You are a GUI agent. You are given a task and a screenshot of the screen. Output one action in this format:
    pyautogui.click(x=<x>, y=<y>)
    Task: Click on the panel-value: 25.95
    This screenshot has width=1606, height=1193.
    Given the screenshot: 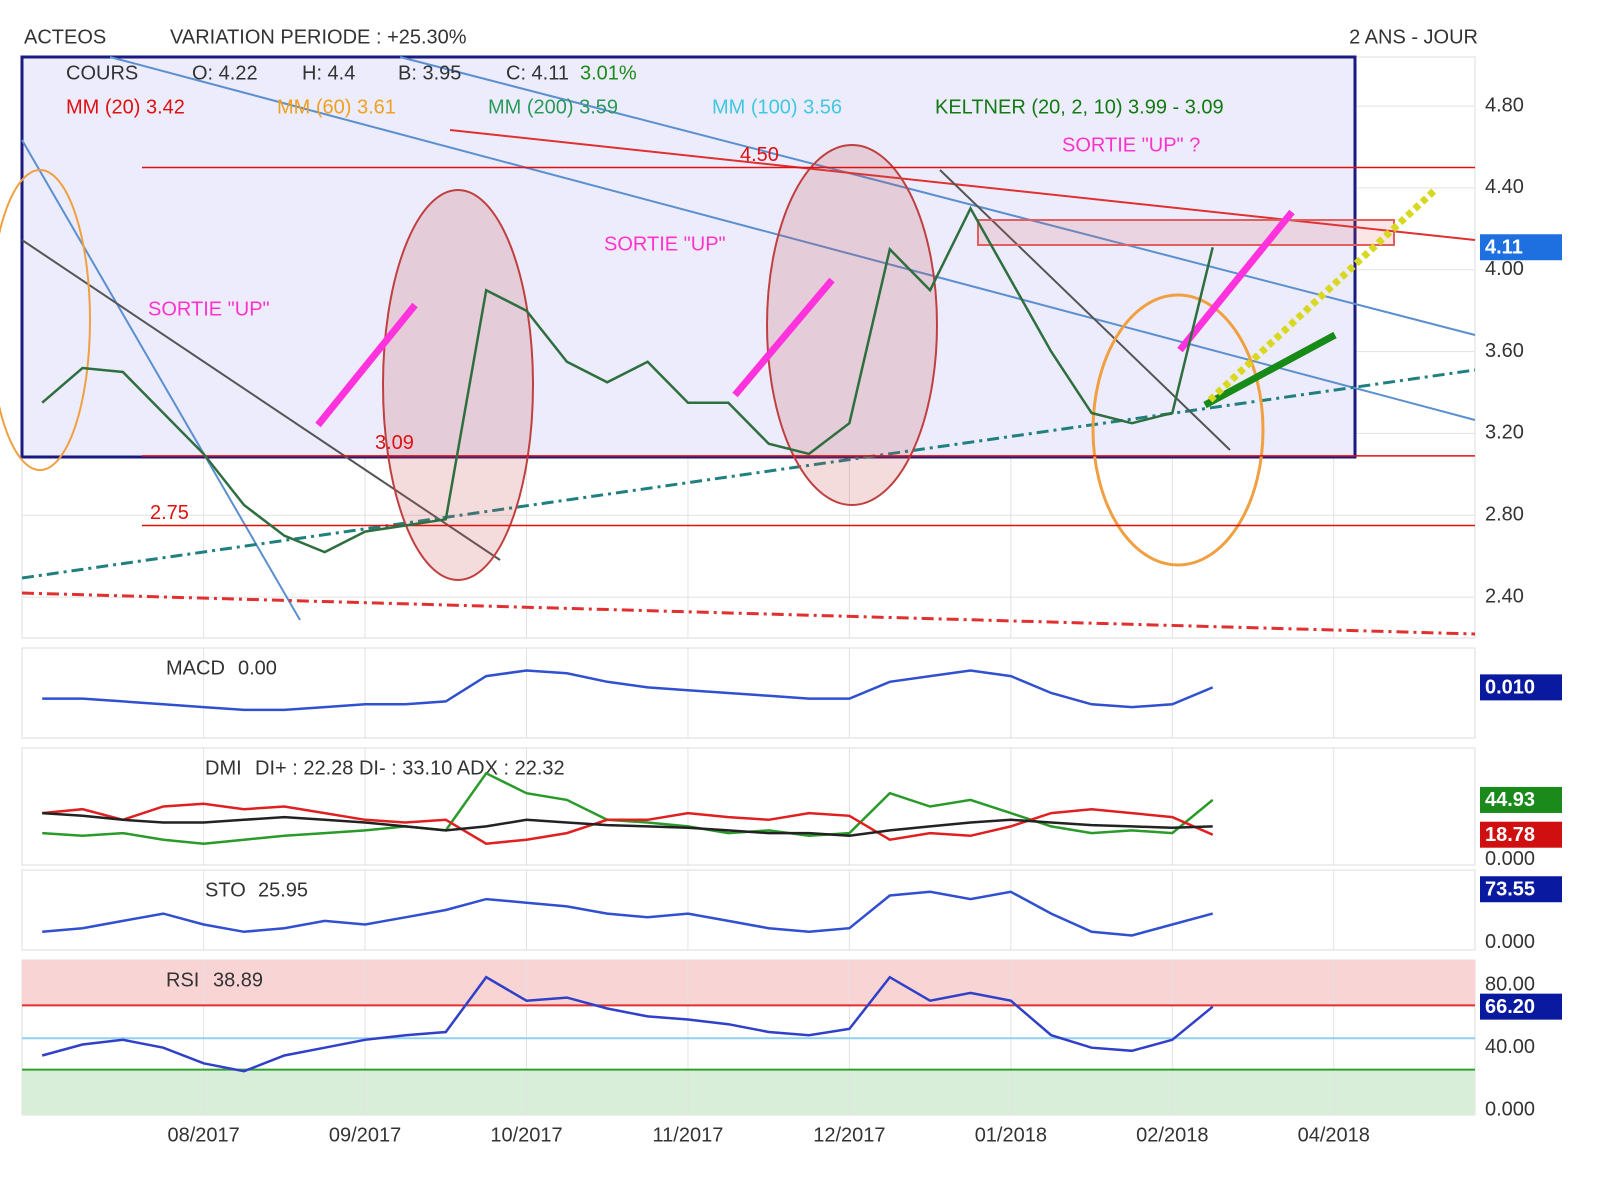 What is the action you would take?
    pyautogui.click(x=283, y=890)
    